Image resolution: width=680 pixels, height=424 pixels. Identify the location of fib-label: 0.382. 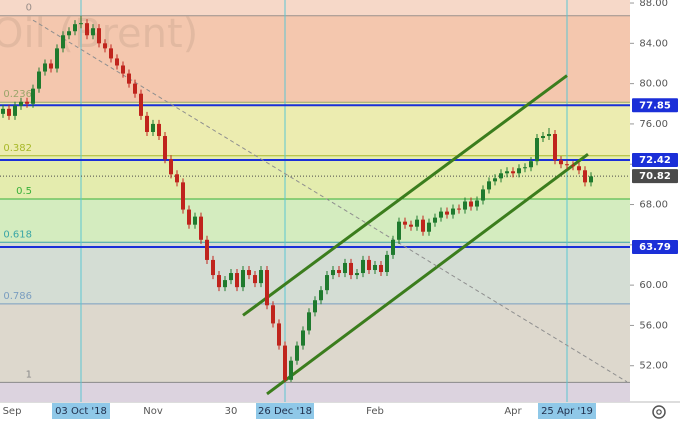
(17, 148).